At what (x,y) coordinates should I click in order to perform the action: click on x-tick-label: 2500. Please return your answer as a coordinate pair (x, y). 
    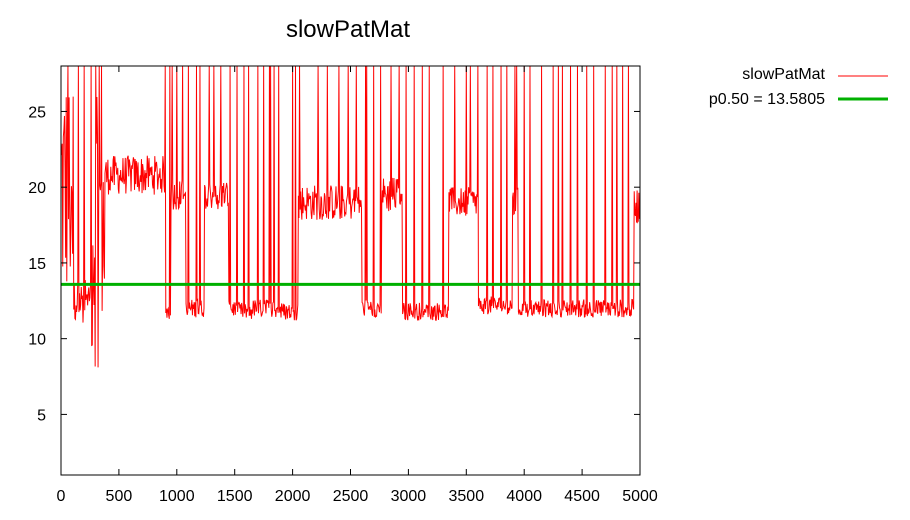
    Looking at the image, I should click on (351, 496).